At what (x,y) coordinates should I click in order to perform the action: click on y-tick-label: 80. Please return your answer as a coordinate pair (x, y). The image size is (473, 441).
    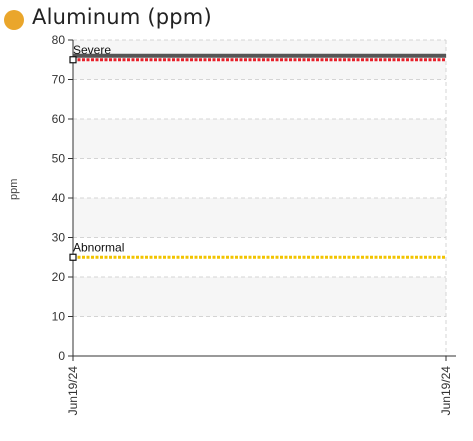
    Looking at the image, I should click on (59, 40).